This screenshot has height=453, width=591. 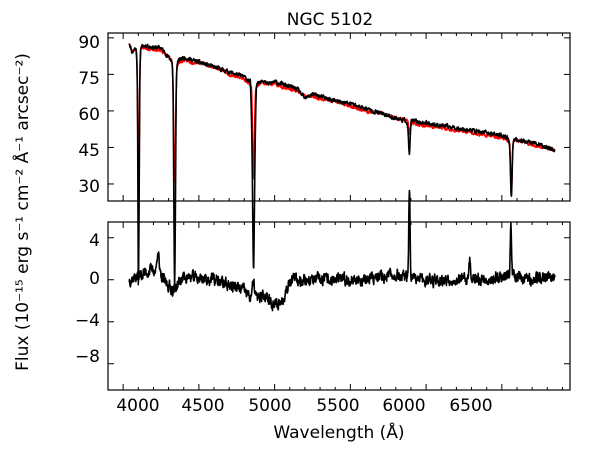 What do you see at coordinates (330, 20) in the screenshot?
I see `chart-title: NGC 5102` at bounding box center [330, 20].